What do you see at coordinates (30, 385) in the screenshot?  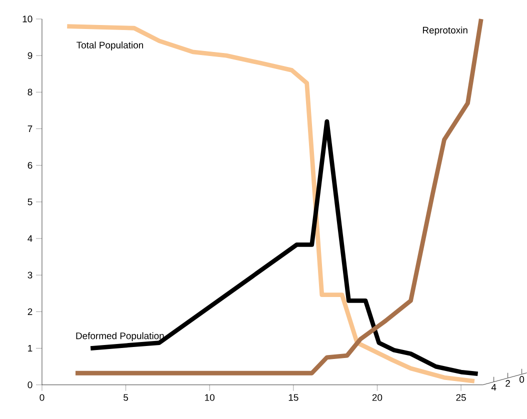 I see `y-tick-label: 0` at bounding box center [30, 385].